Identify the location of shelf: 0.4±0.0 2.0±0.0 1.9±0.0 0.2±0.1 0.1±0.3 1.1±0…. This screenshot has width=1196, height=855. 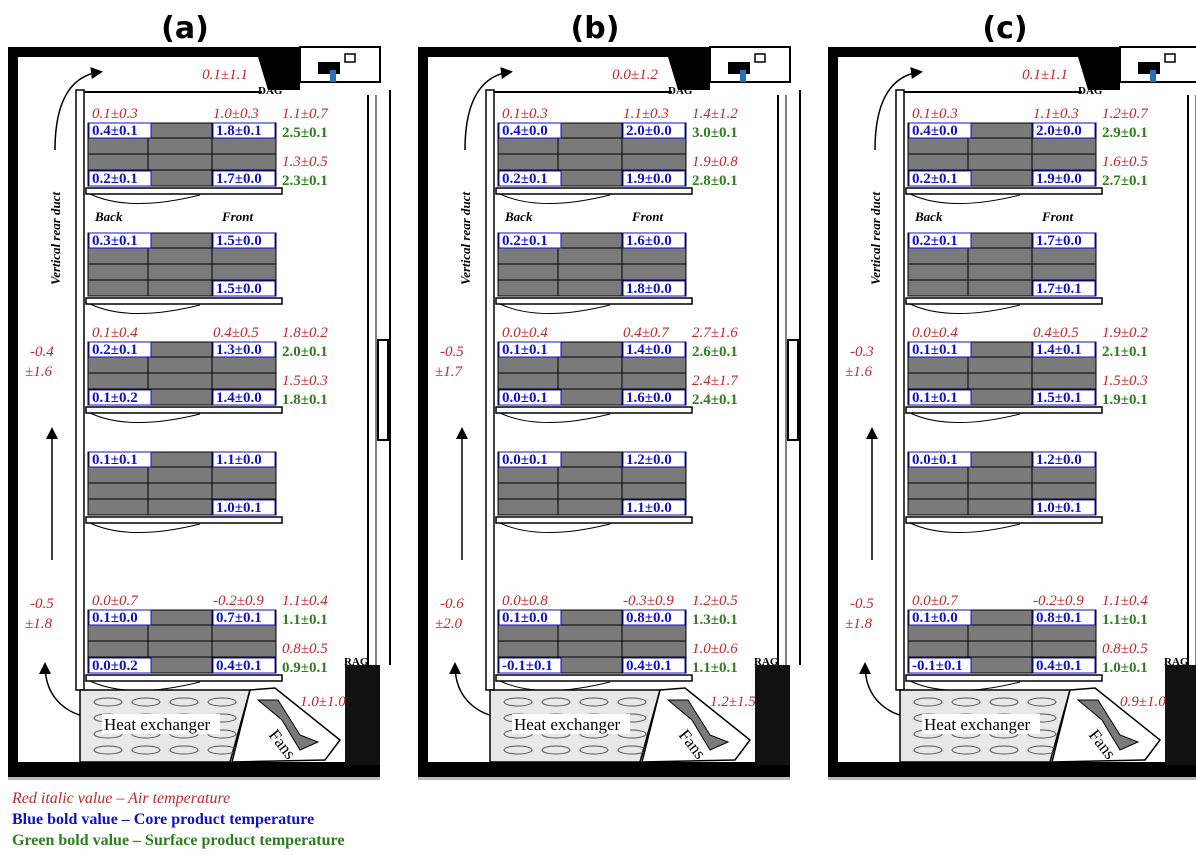
(616, 155).